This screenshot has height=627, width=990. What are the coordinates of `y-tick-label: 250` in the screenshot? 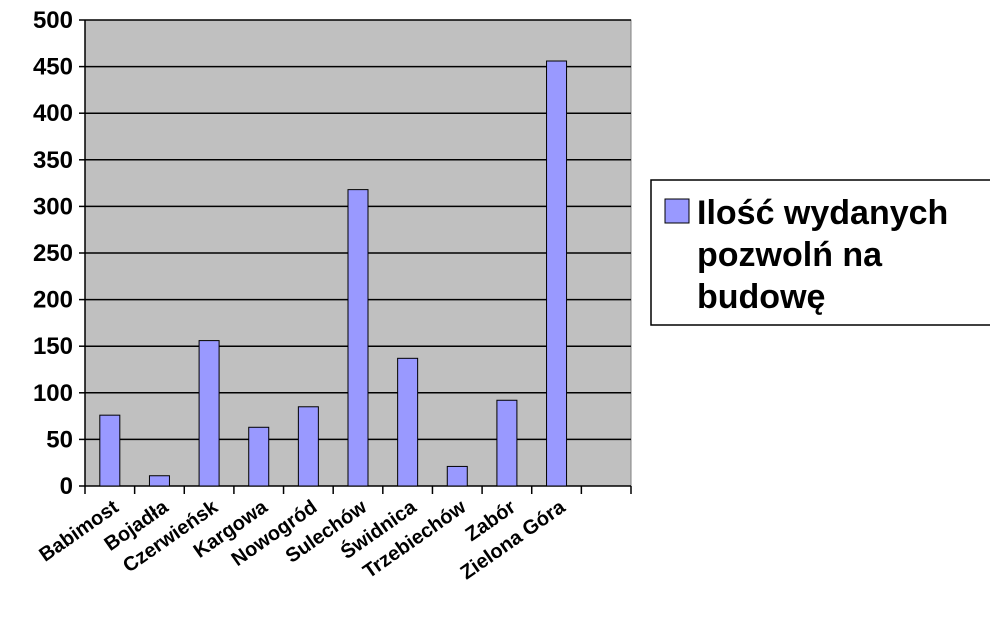 It's located at (53, 253).